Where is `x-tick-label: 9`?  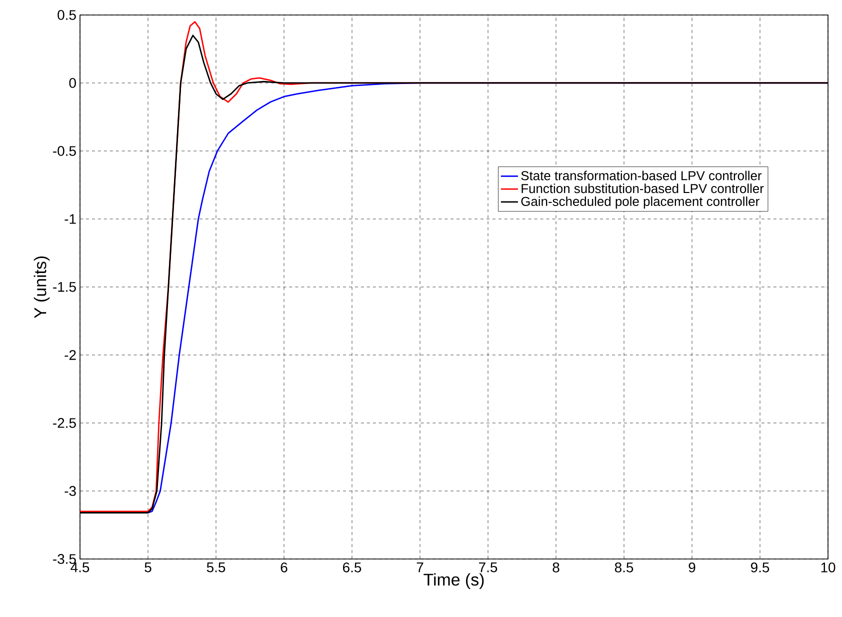 x-tick-label: 9 is located at coordinates (692, 567).